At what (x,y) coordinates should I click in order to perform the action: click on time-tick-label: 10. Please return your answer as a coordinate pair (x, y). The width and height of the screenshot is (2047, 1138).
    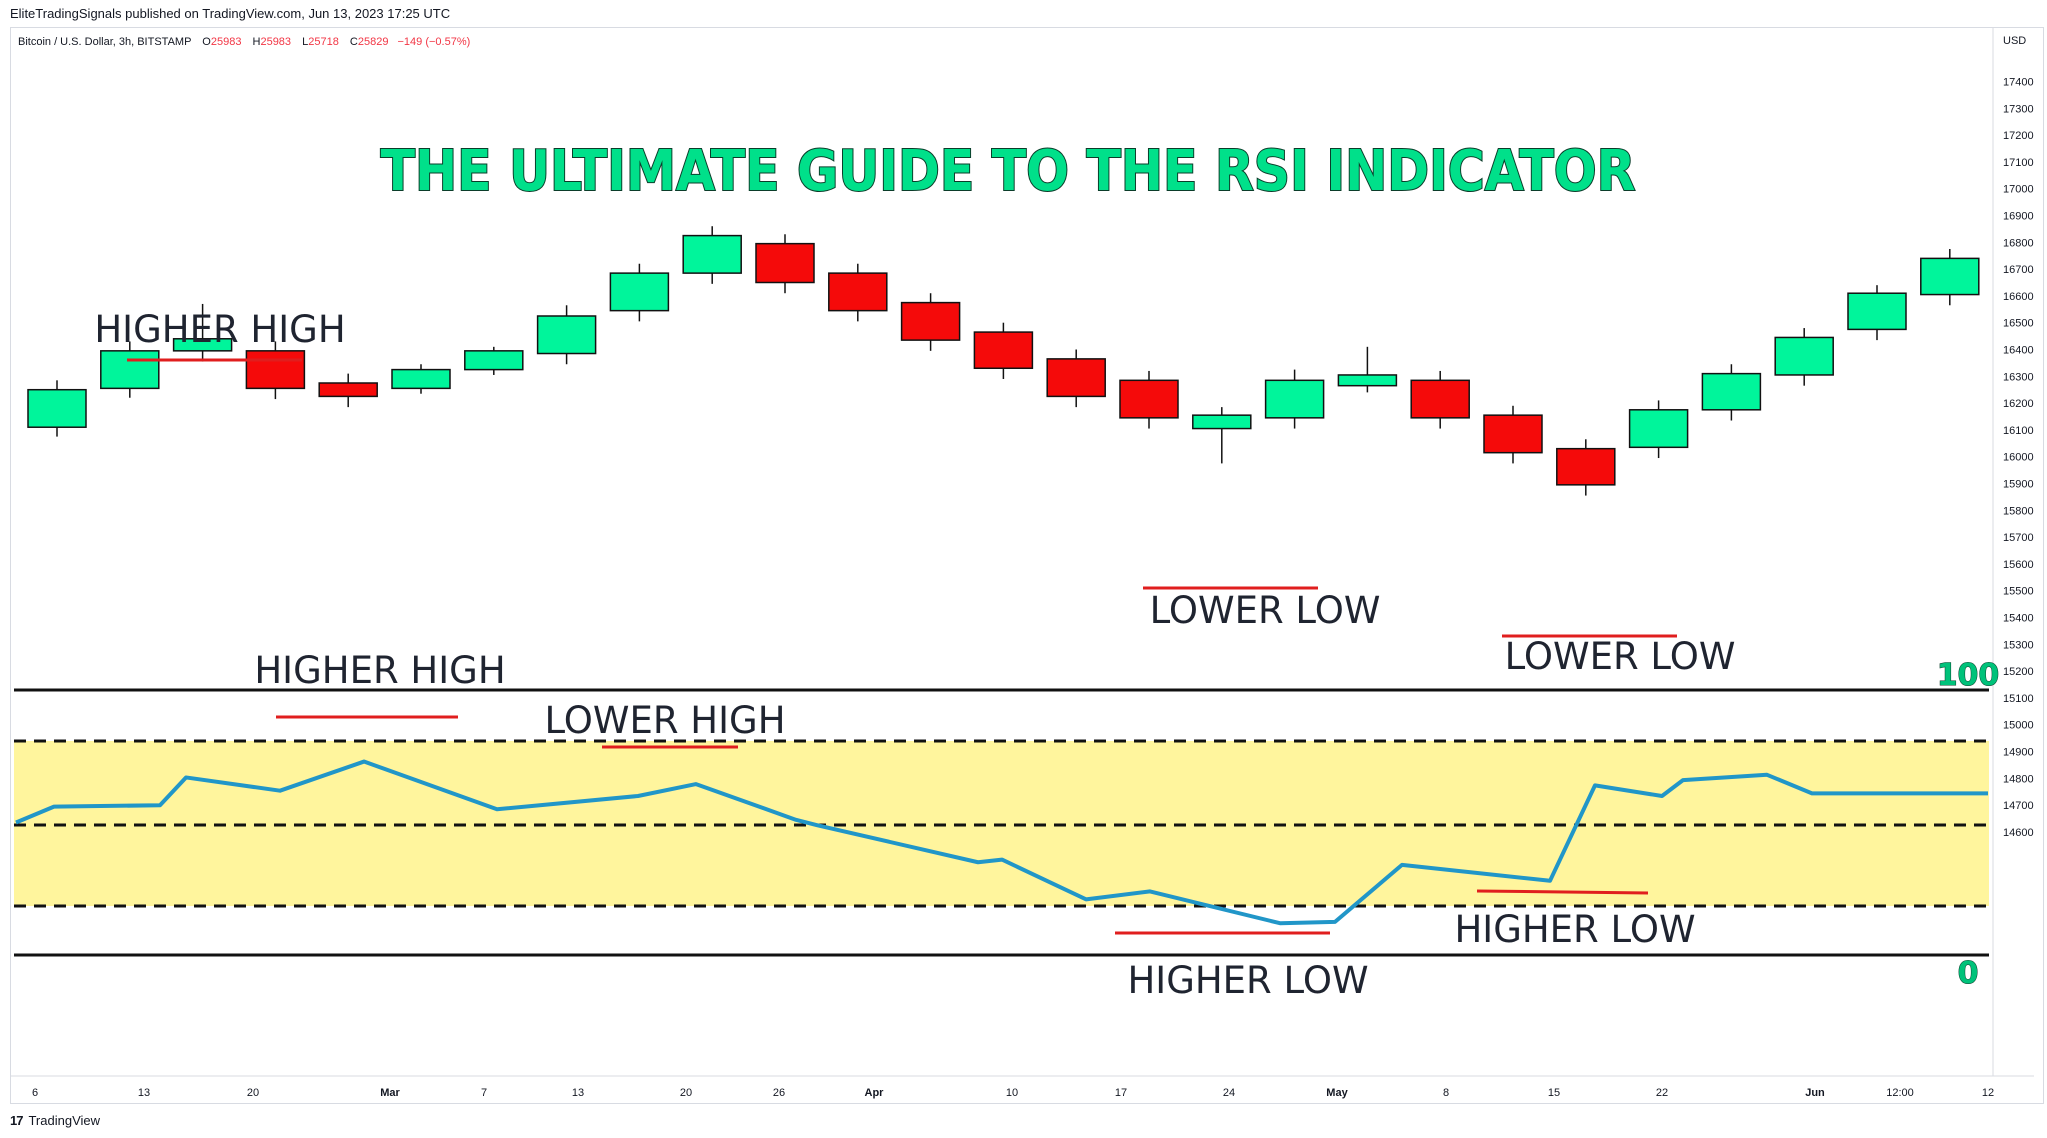
    Looking at the image, I should click on (1012, 1093).